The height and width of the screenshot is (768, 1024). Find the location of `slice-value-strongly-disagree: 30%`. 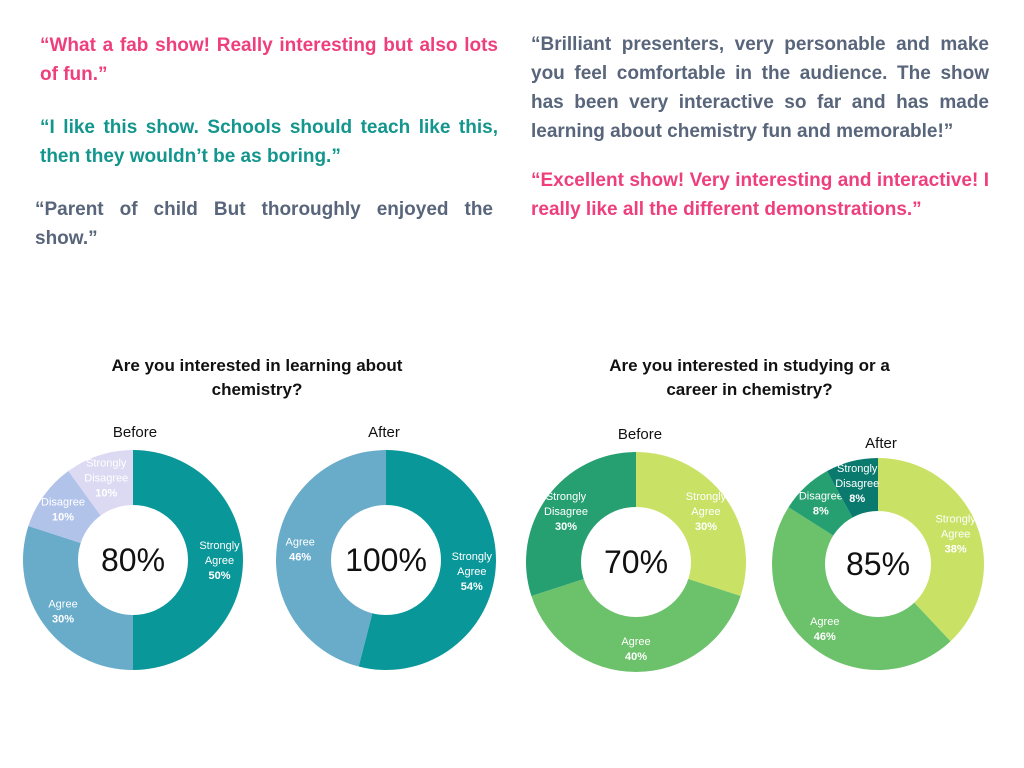

slice-value-strongly-disagree: 30% is located at coordinates (566, 527).